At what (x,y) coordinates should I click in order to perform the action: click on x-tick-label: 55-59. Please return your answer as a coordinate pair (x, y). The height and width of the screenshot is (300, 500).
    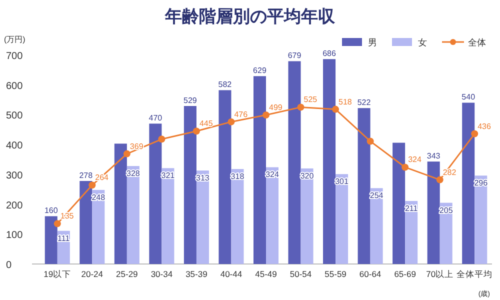
    Looking at the image, I should click on (335, 274).